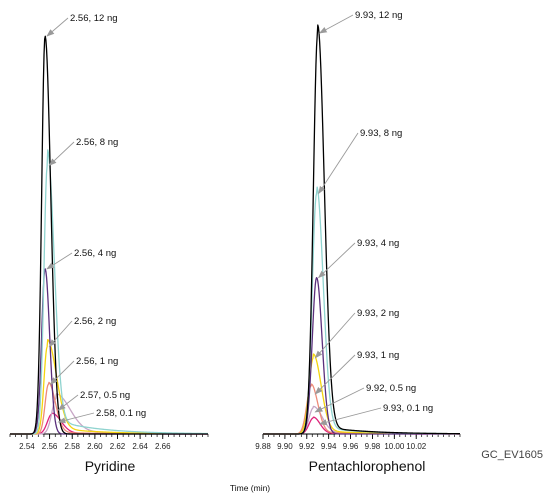 The width and height of the screenshot is (546, 496). Describe the element at coordinates (351, 446) in the screenshot. I see `x-tick-label: 9.96` at that location.